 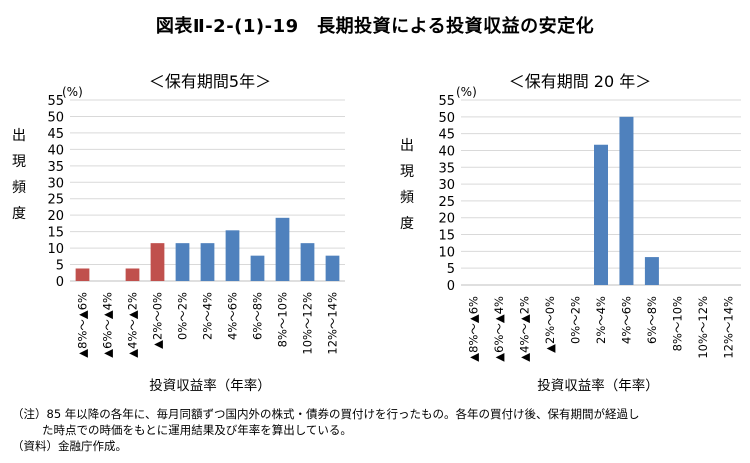 I want to click on x-category-0-5: 2%～4%, so click(x=208, y=316).